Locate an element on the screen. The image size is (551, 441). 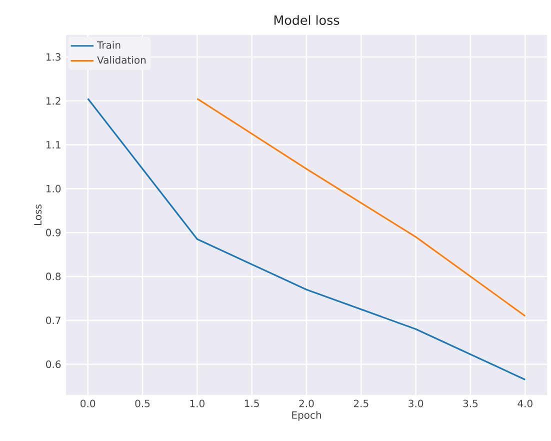
y-tick-label: 0.9 is located at coordinates (53, 232).